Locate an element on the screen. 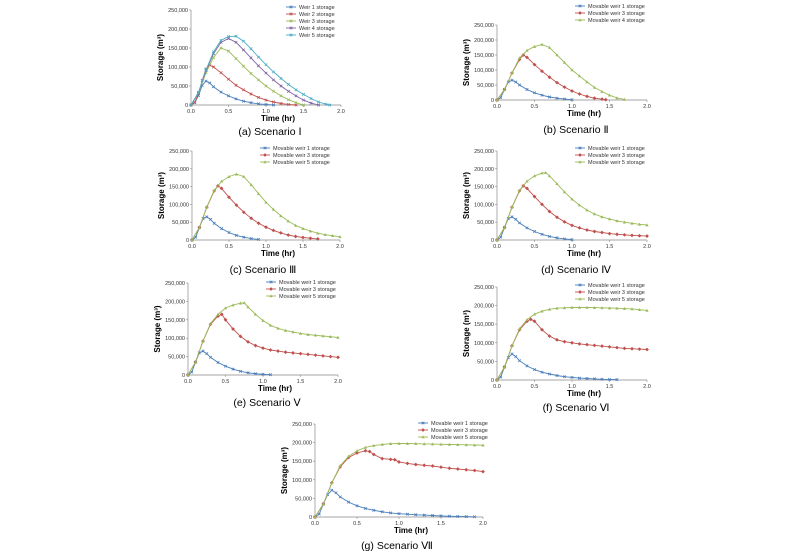  figure-caption: (d) Scenario Ⅳ is located at coordinates (576, 270).